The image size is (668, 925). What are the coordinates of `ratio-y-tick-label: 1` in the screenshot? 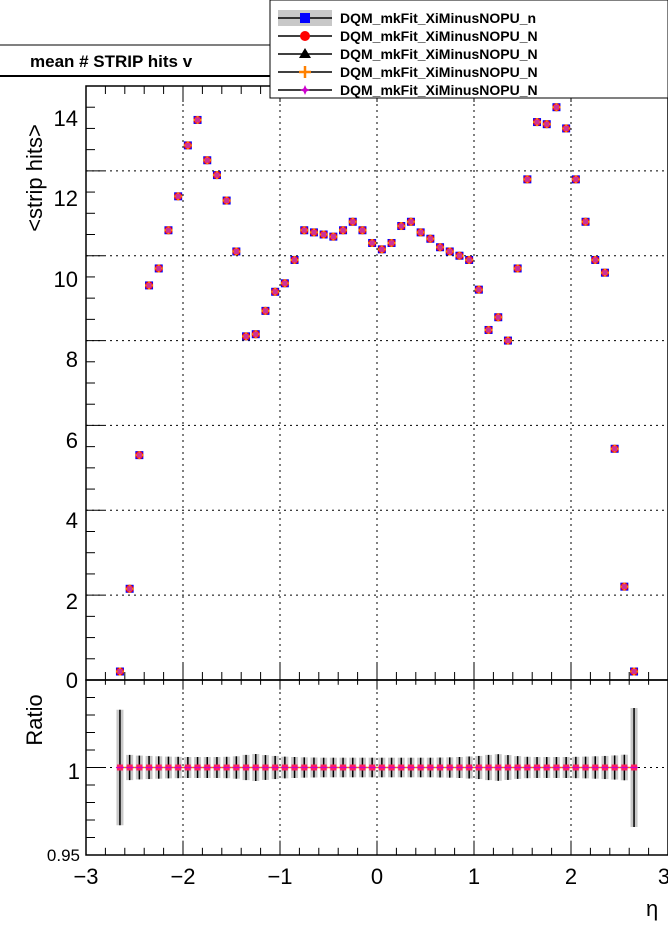 It's located at (74, 771).